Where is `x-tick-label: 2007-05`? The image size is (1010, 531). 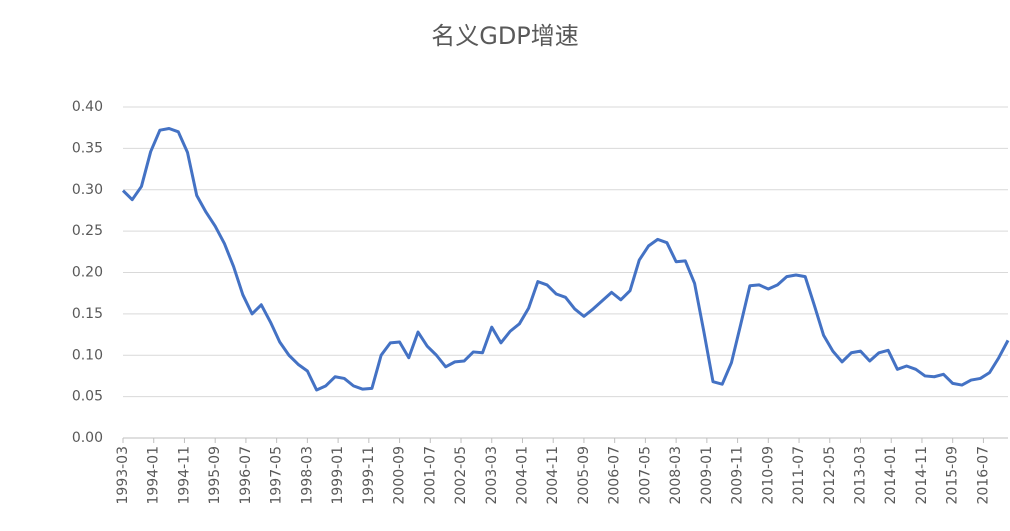
x-tick-label: 2007-05 is located at coordinates (645, 475).